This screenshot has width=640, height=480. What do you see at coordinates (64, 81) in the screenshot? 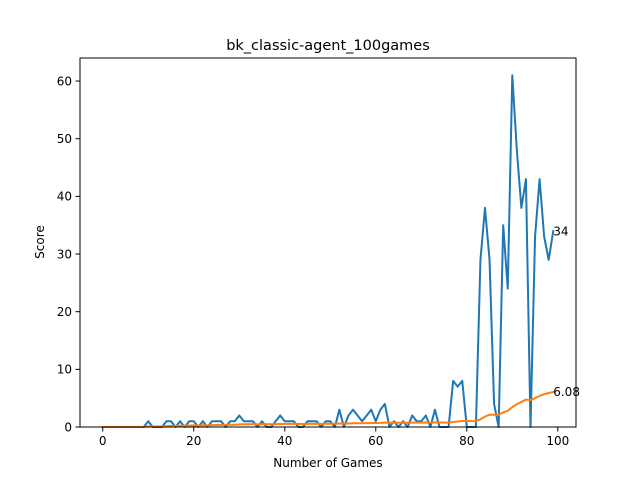
I see `y-tick-label: 60` at bounding box center [64, 81].